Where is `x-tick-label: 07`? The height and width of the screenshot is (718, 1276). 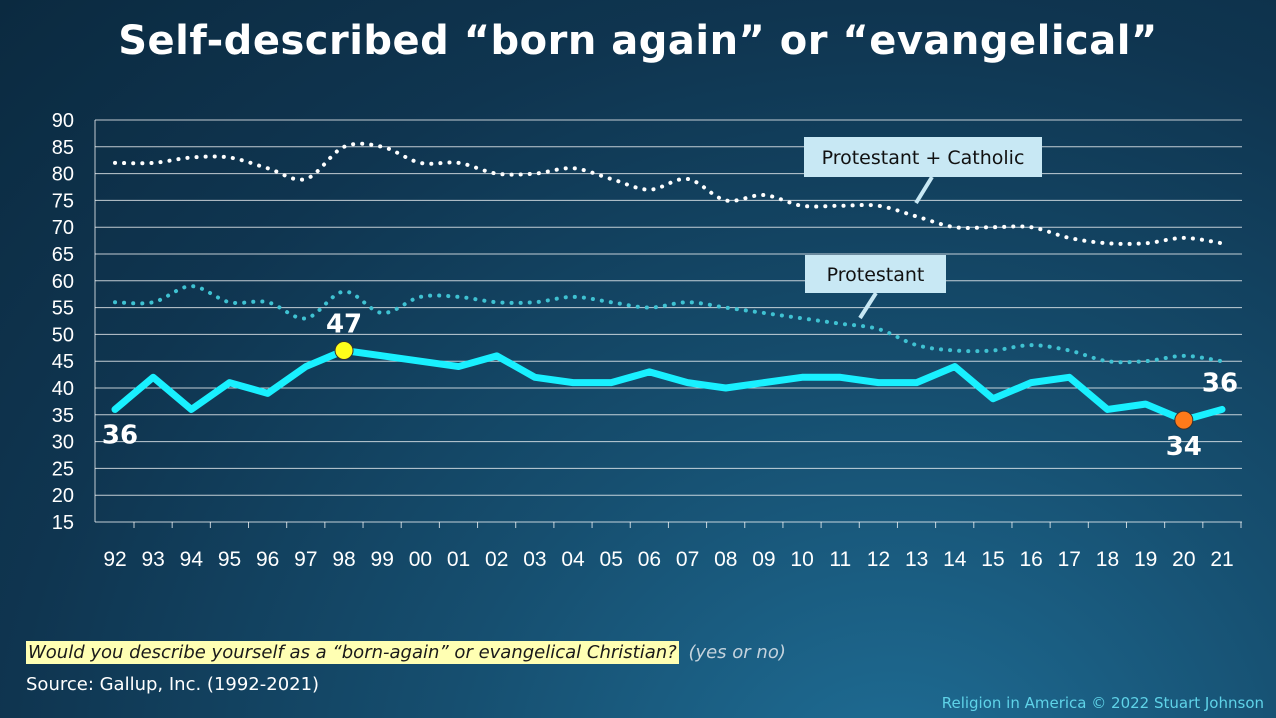 x-tick-label: 07 is located at coordinates (687, 559).